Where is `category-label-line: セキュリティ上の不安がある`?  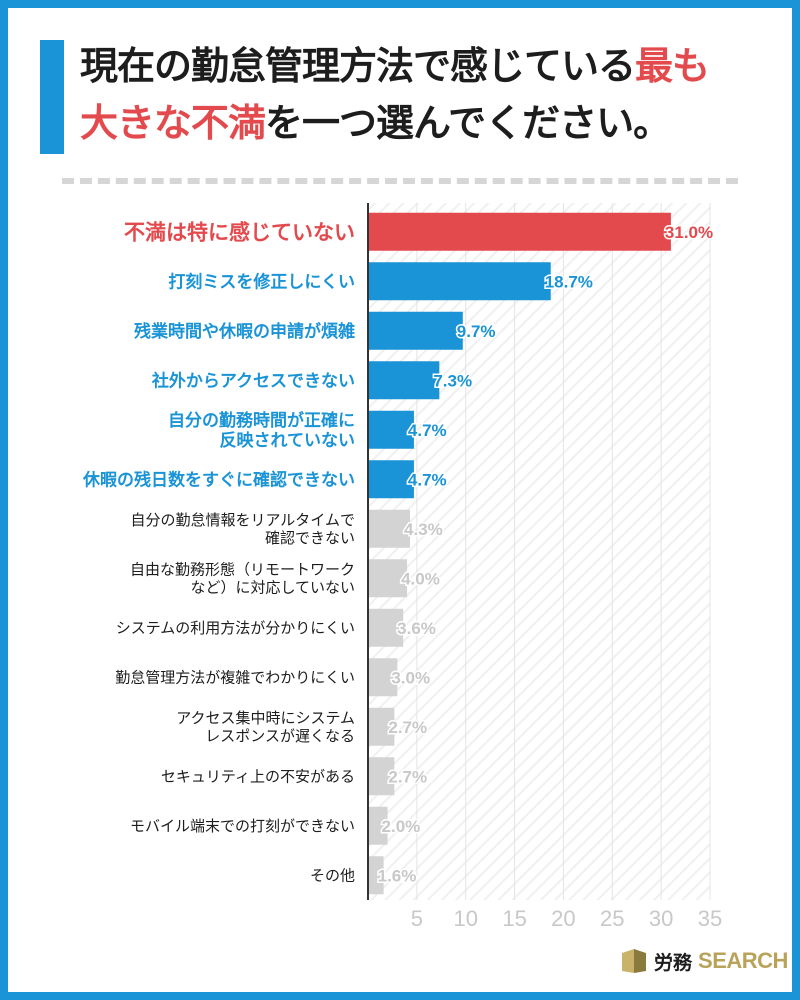
category-label-line: セキュリティ上の不安がある is located at coordinates (258, 777).